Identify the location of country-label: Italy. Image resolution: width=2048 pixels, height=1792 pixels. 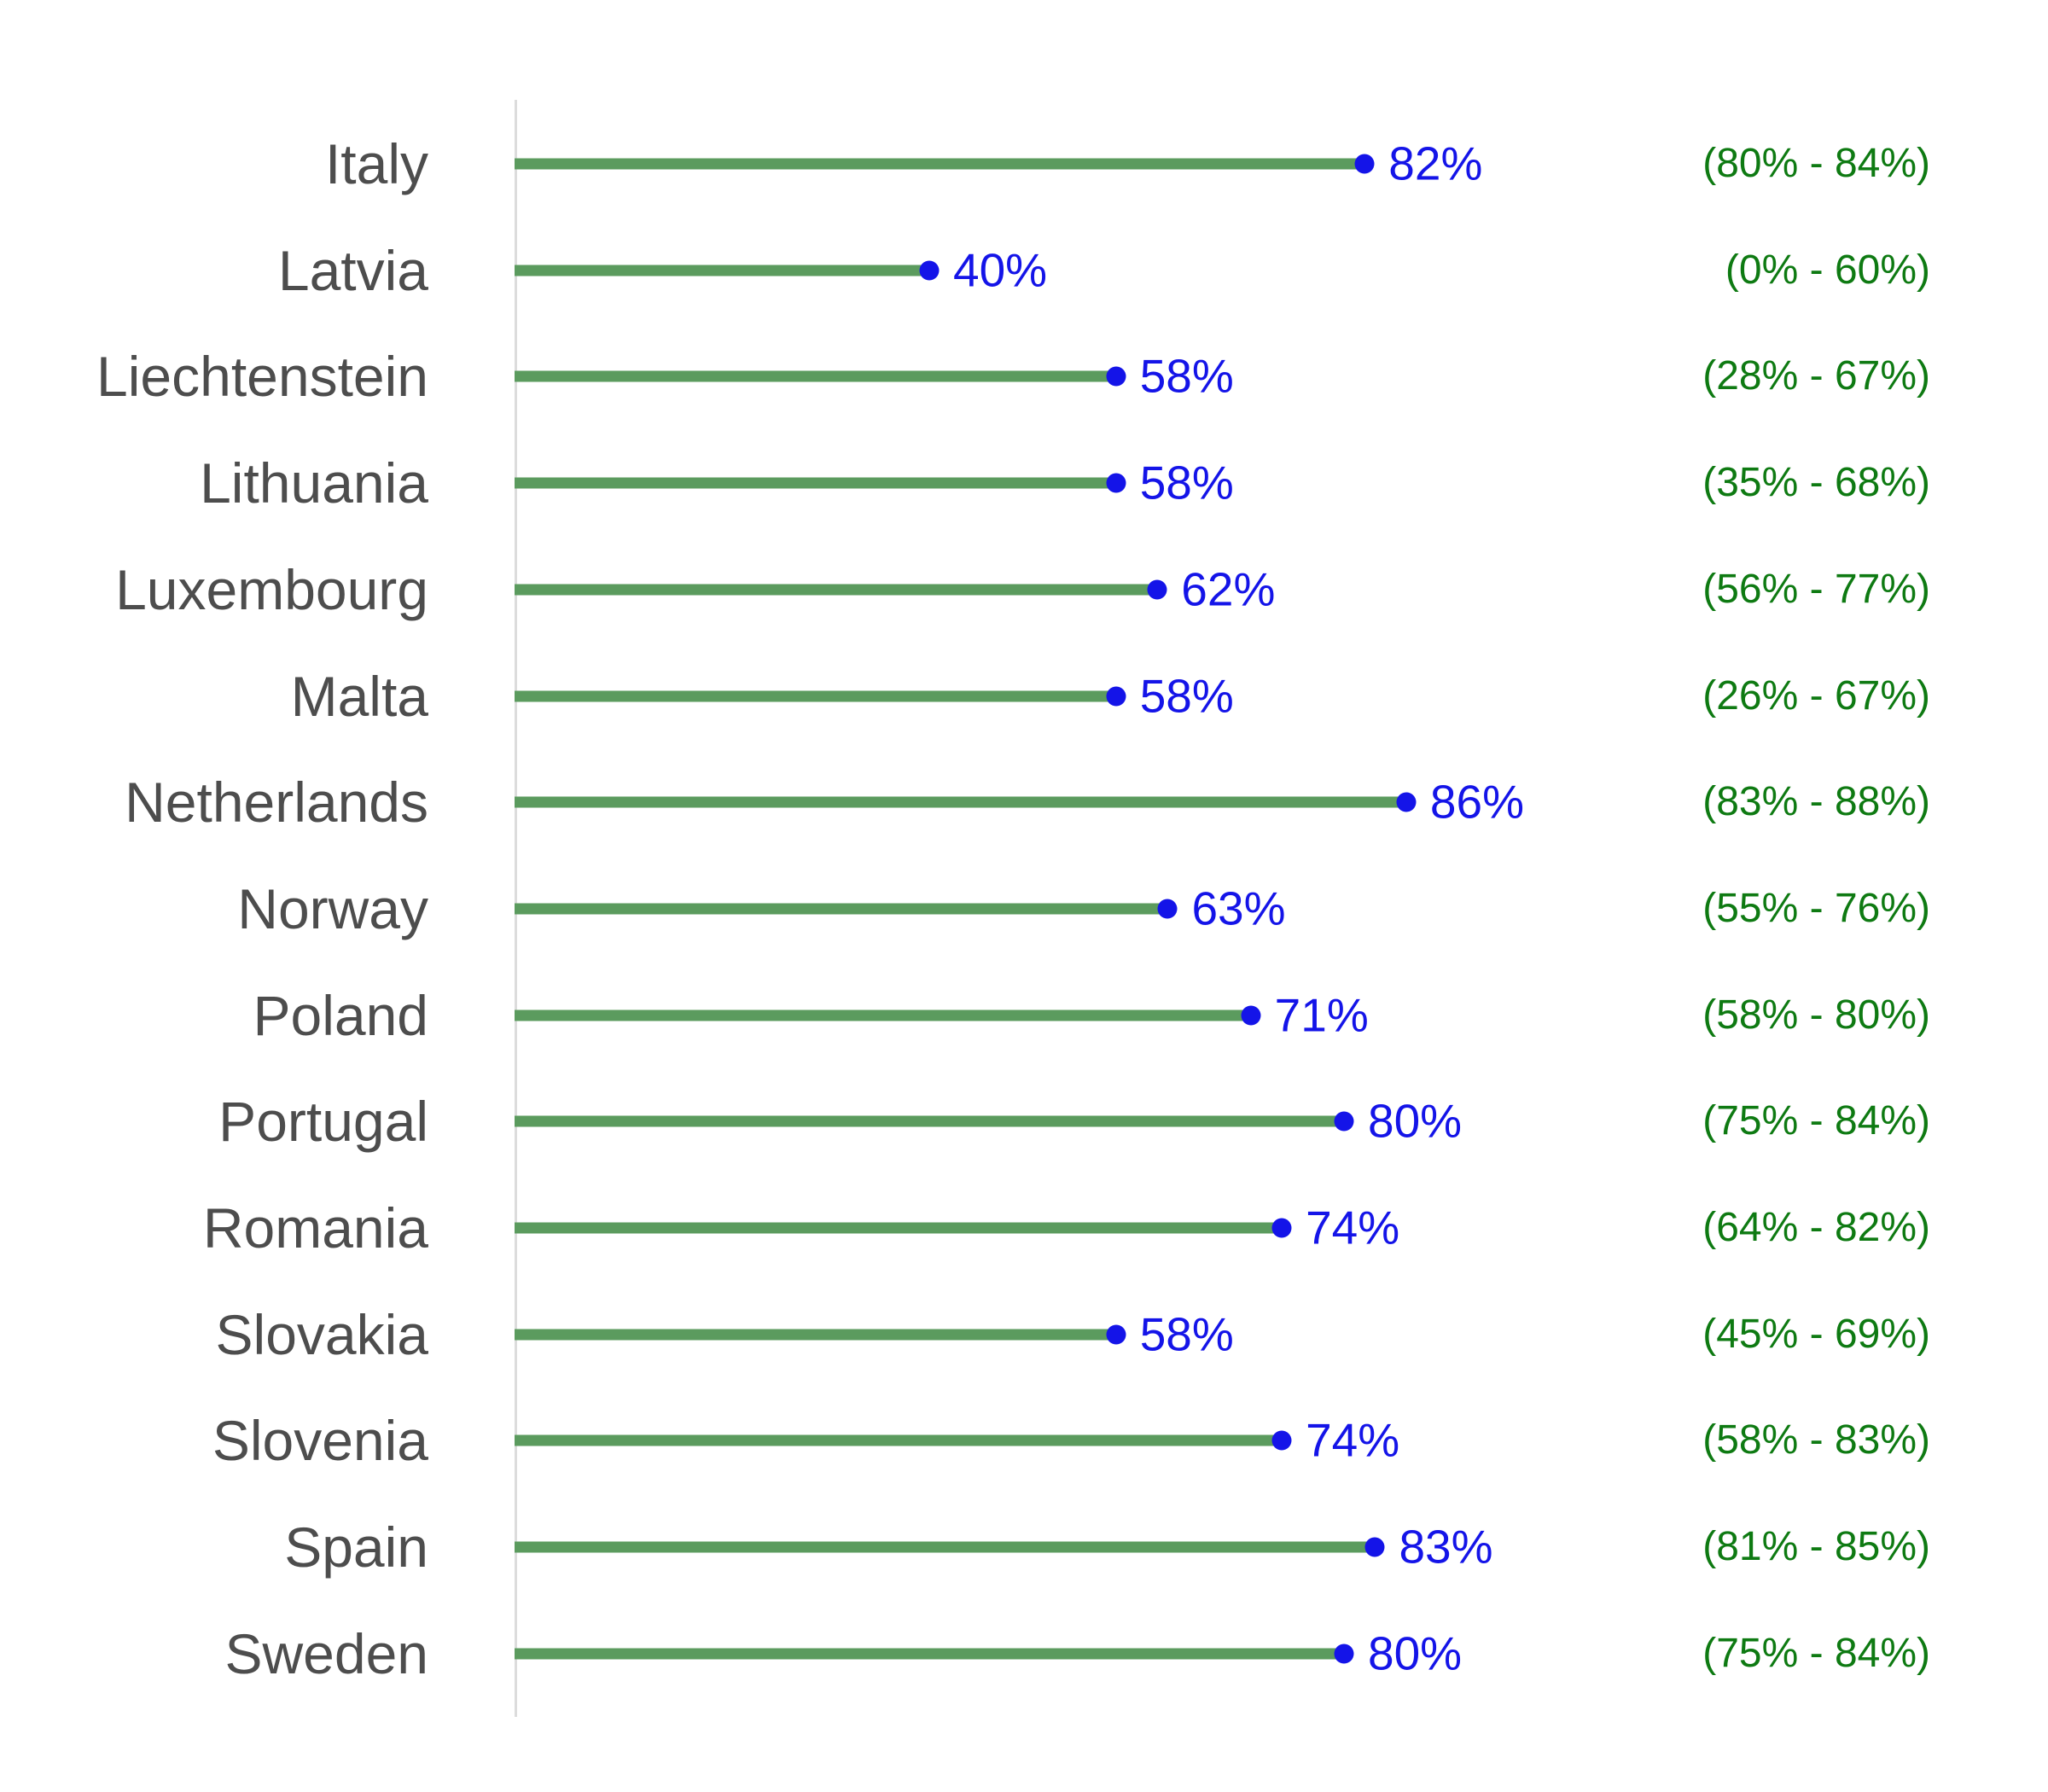
(376, 163).